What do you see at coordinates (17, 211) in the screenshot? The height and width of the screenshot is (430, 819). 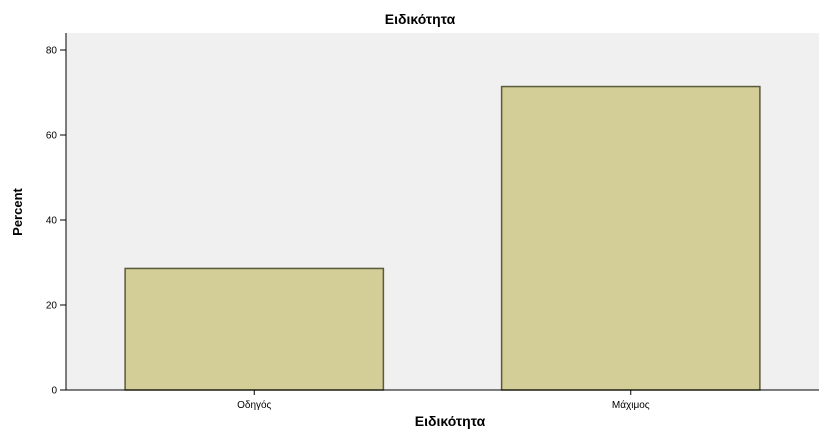 I see `y-axis-label: Percent` at bounding box center [17, 211].